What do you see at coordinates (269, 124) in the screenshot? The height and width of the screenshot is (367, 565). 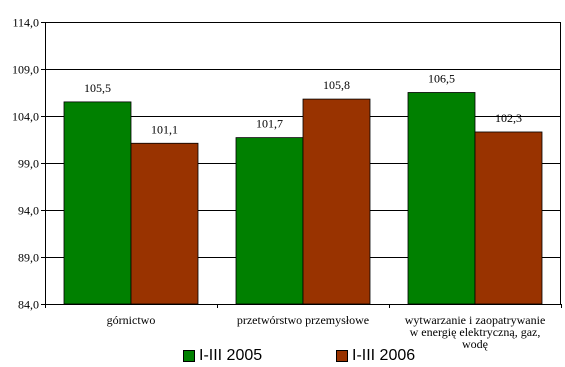 I see `data-label-i-iii-2005-cat-2: 101,7` at bounding box center [269, 124].